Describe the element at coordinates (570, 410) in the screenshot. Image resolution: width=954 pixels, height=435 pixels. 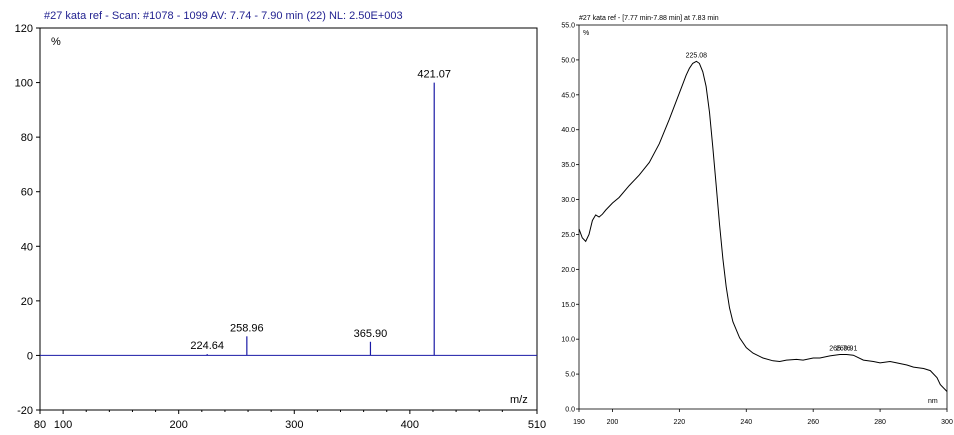
I see `uv-y-tick-label: 0.0` at that location.